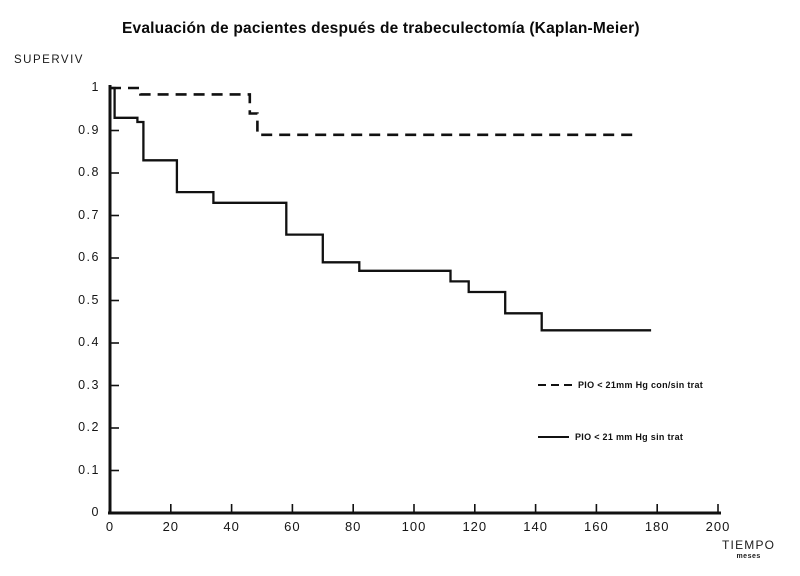 The height and width of the screenshot is (576, 800). Describe the element at coordinates (95, 512) in the screenshot. I see `y-tick-label: 0` at that location.